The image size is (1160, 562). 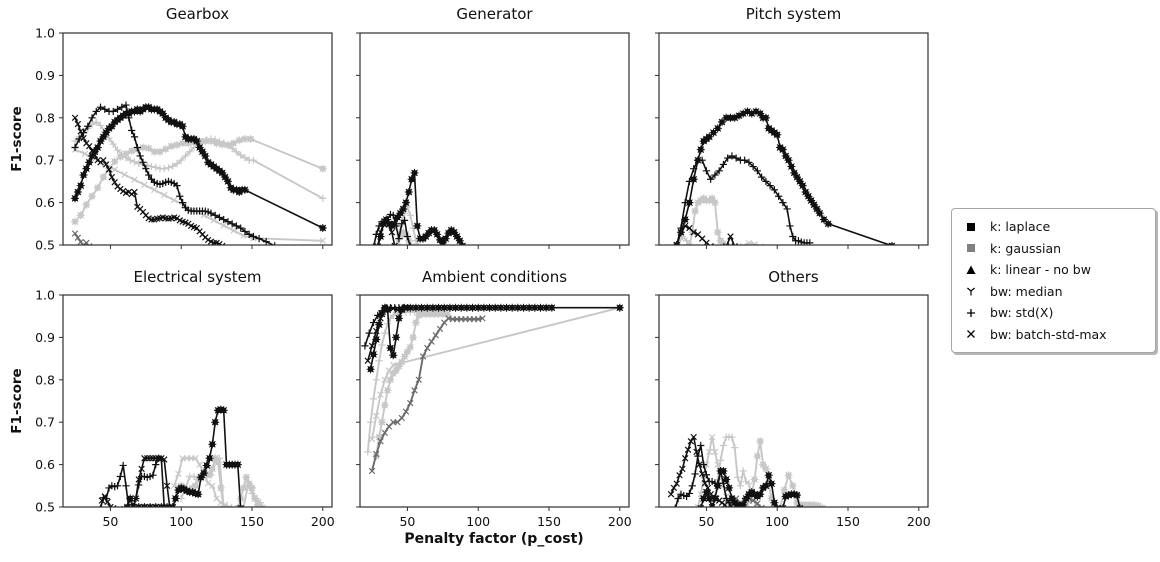 I want to click on series-laplace-std-x-, so click(x=133, y=481).